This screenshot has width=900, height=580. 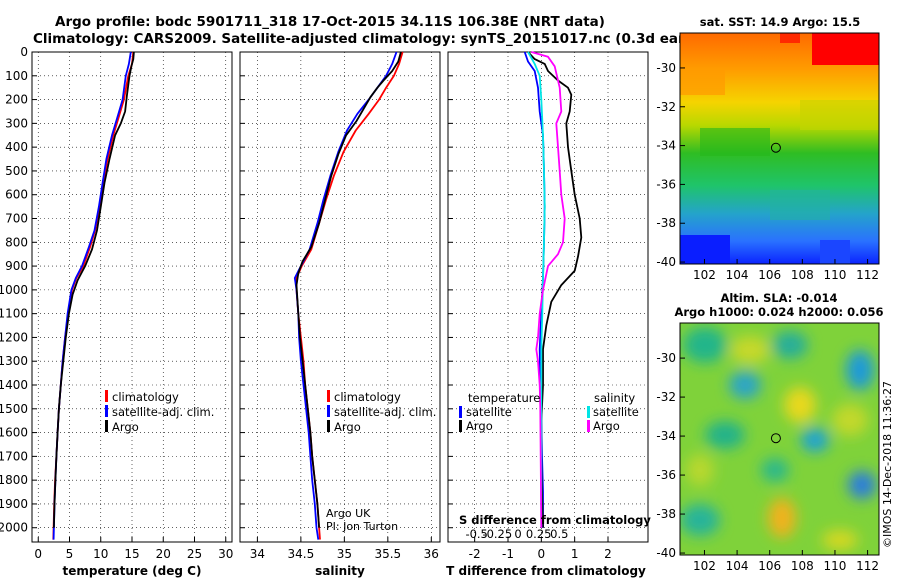 What do you see at coordinates (517, 534) in the screenshot?
I see `s-tick-label: 0` at bounding box center [517, 534].